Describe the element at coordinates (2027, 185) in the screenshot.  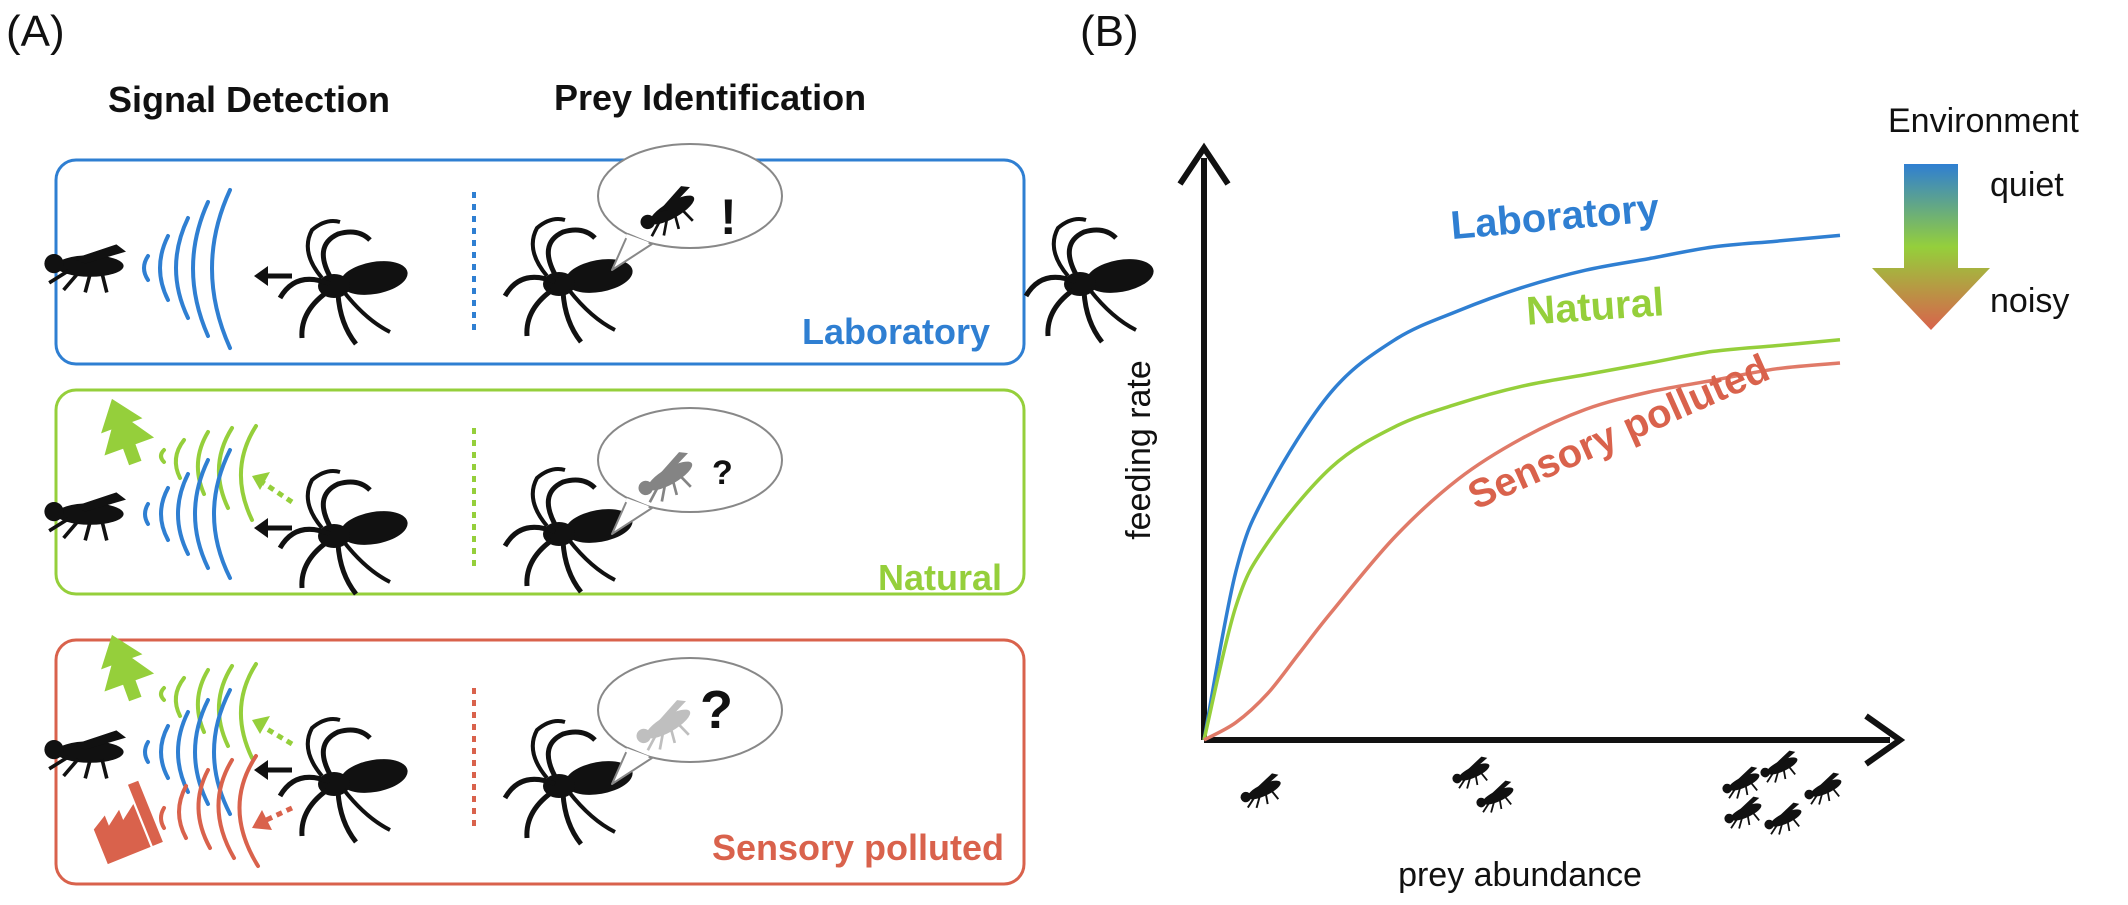
I see `legend-top-label: quiet` at that location.